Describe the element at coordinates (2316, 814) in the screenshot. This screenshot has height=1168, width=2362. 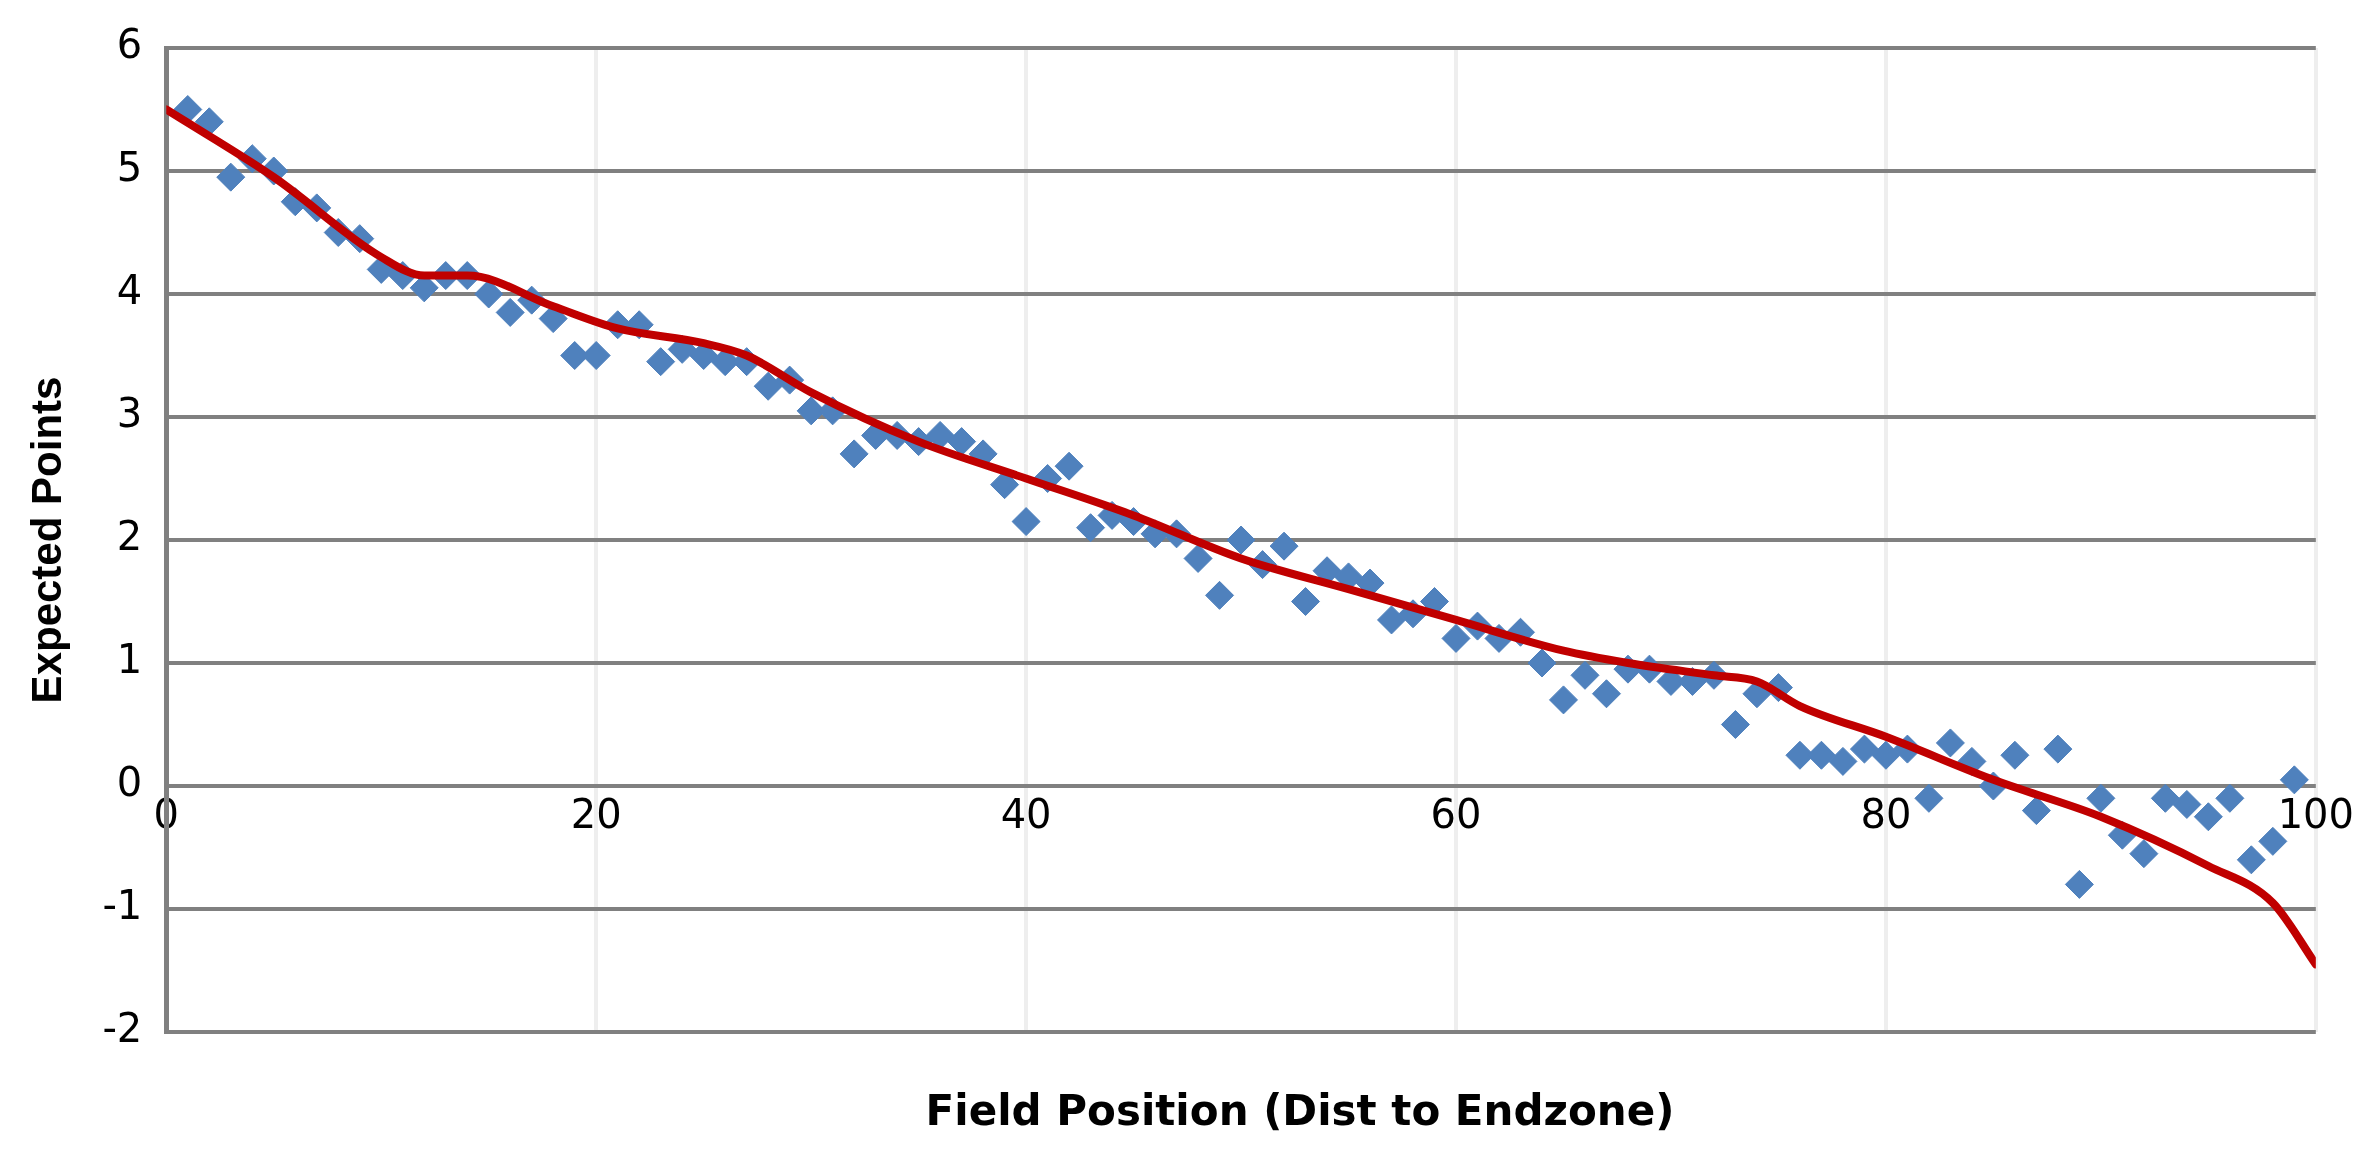
I see `x-tick-label: 100` at that location.